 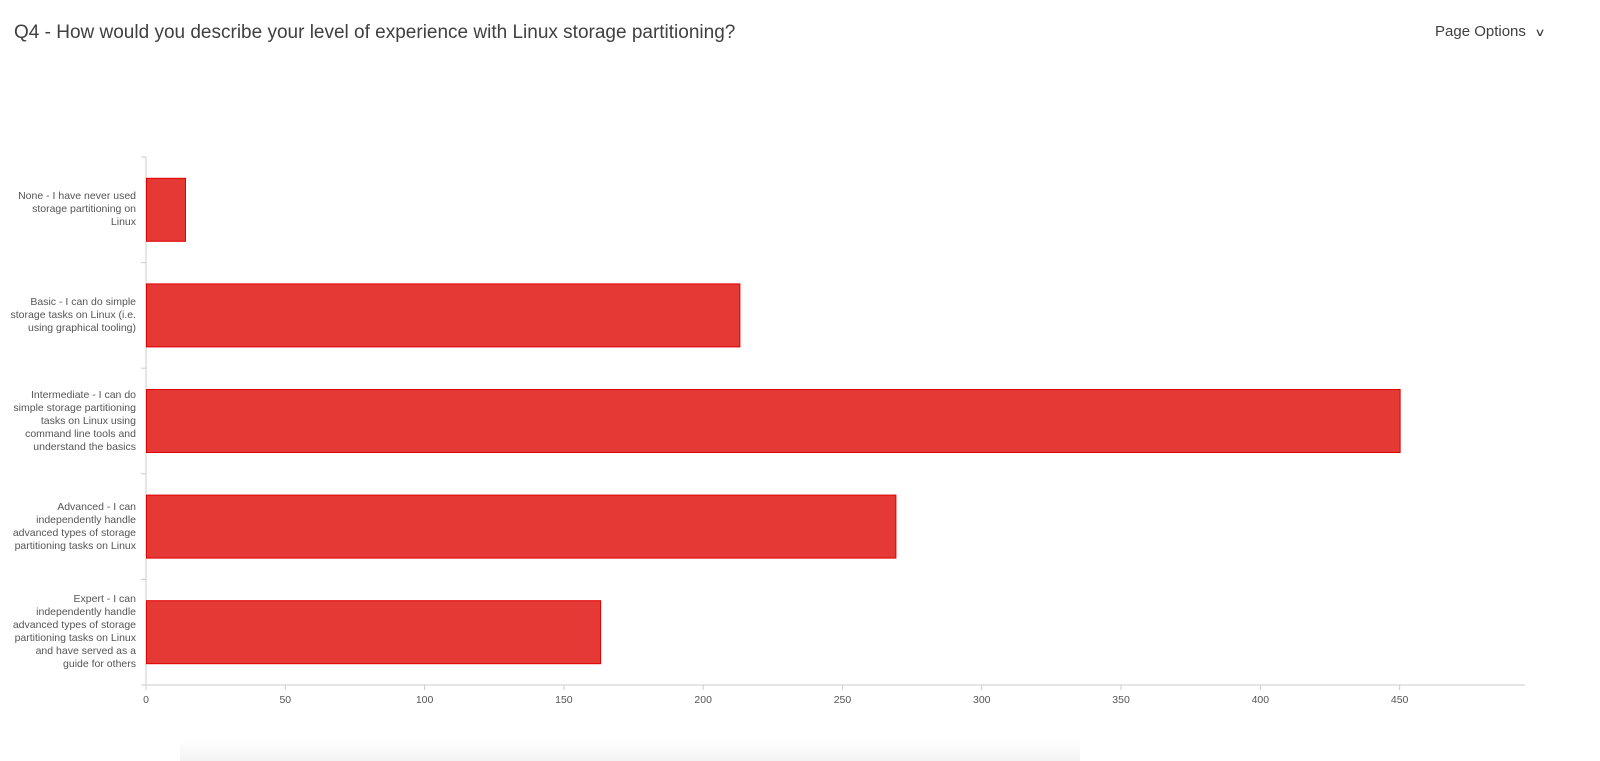 What do you see at coordinates (703, 700) in the screenshot?
I see `x-tick-label: 200` at bounding box center [703, 700].